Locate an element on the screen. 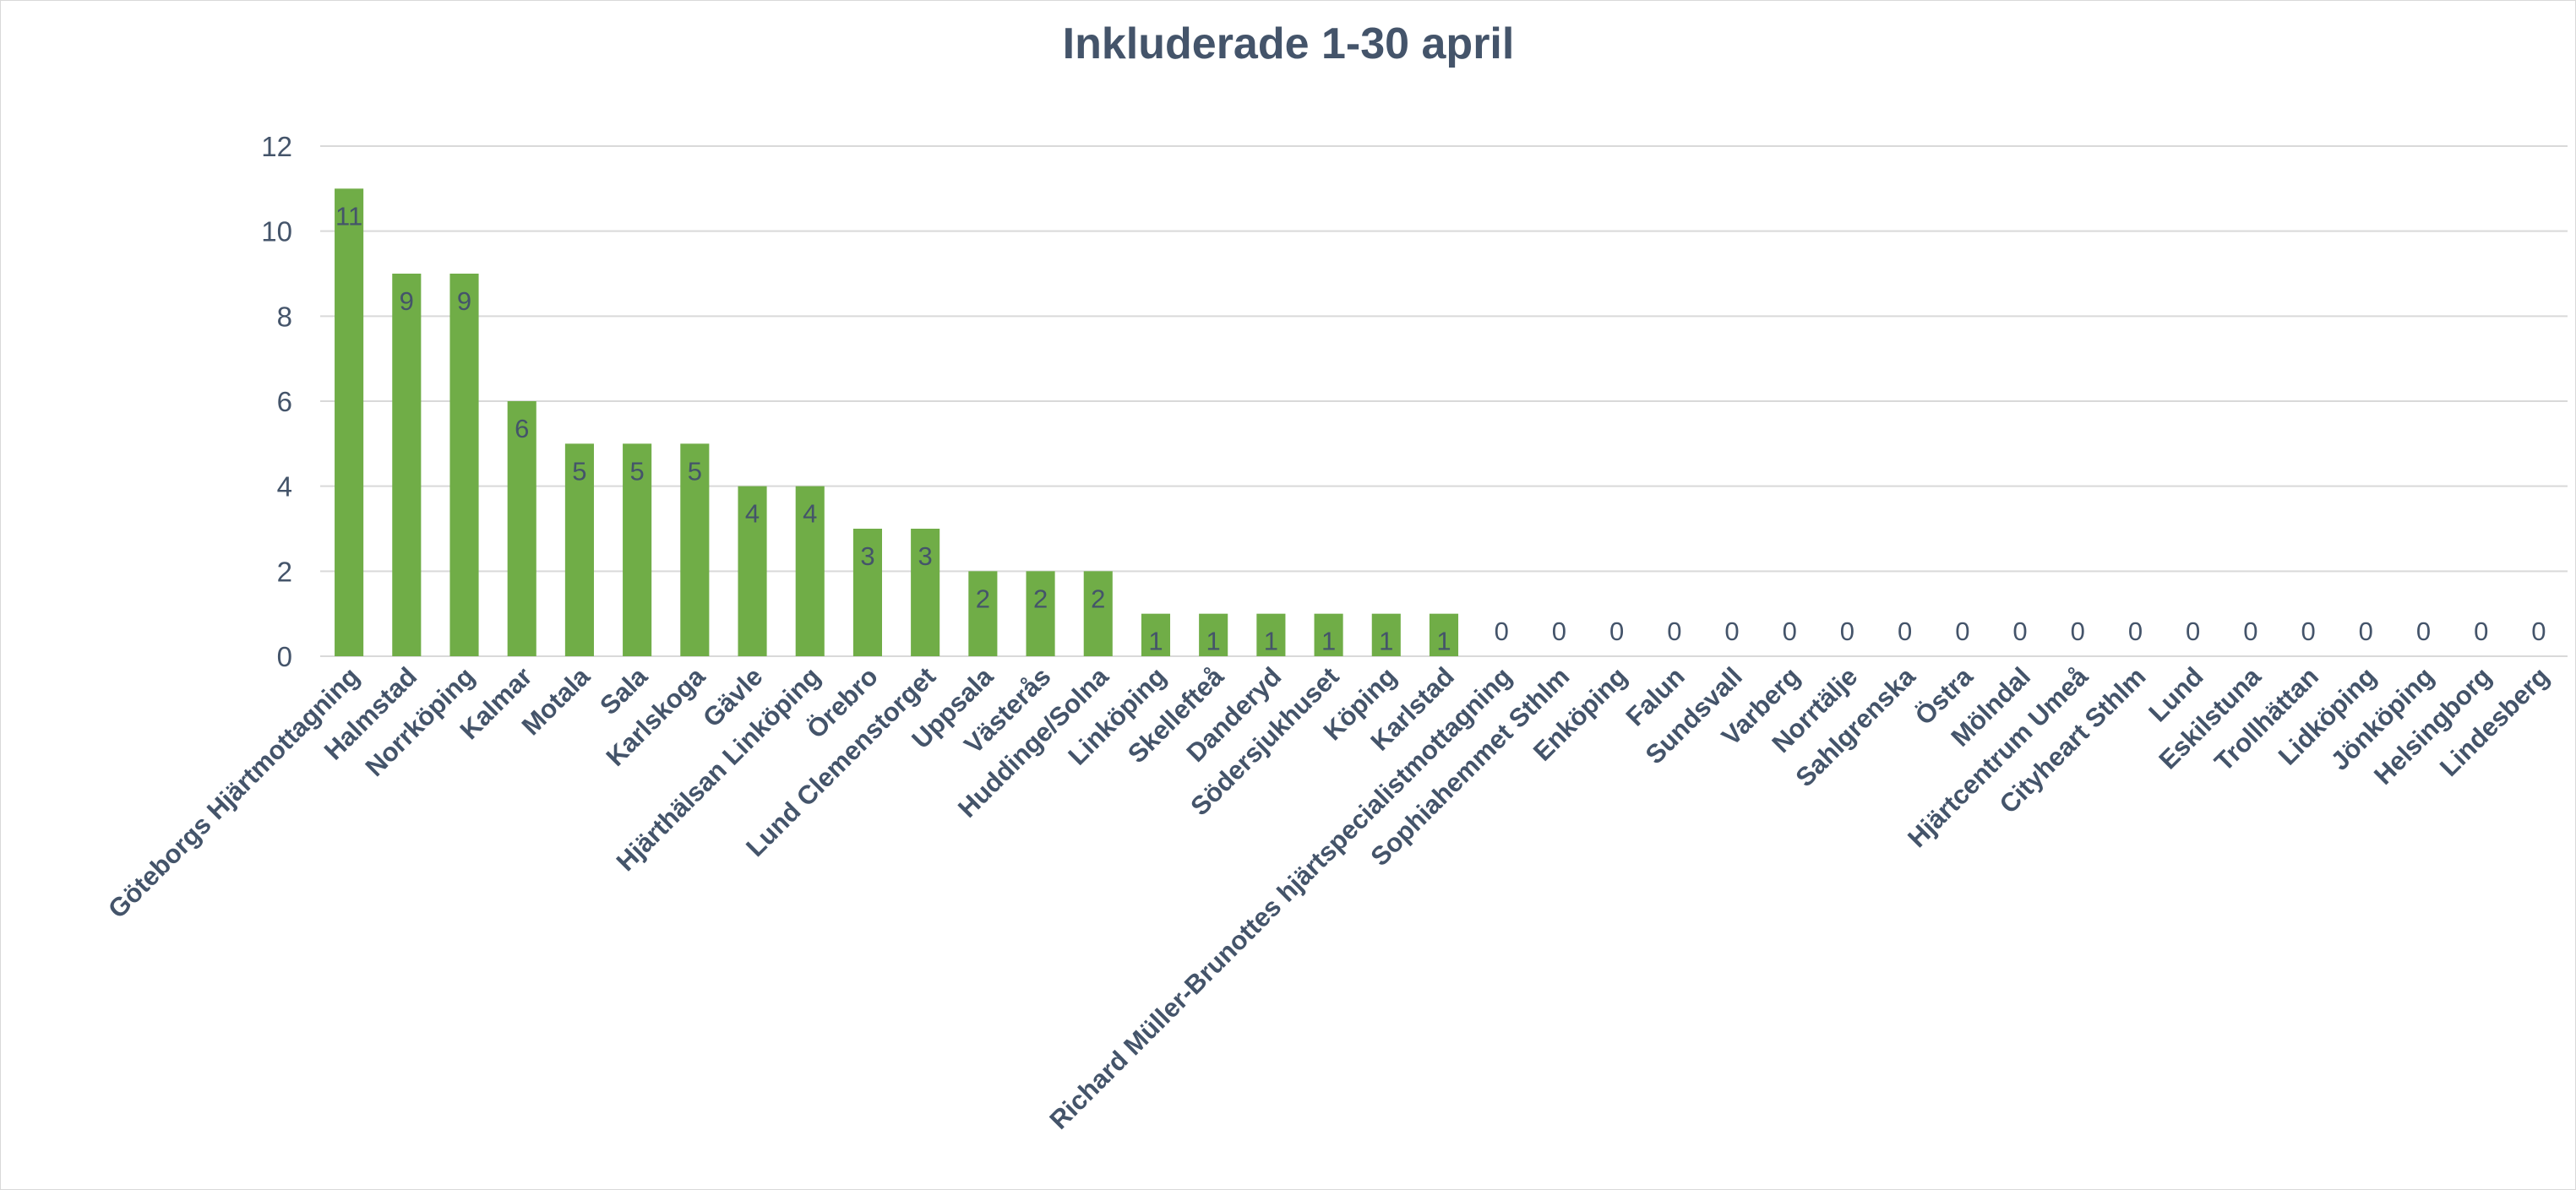 Image resolution: width=2576 pixels, height=1190 pixels. y-tick-label: 12 is located at coordinates (276, 147).